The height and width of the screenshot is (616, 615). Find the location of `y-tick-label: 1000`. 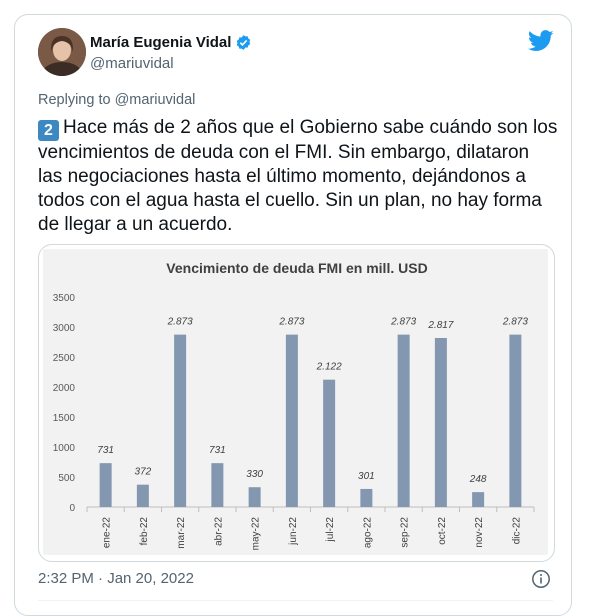

y-tick-label: 1000 is located at coordinates (64, 448).